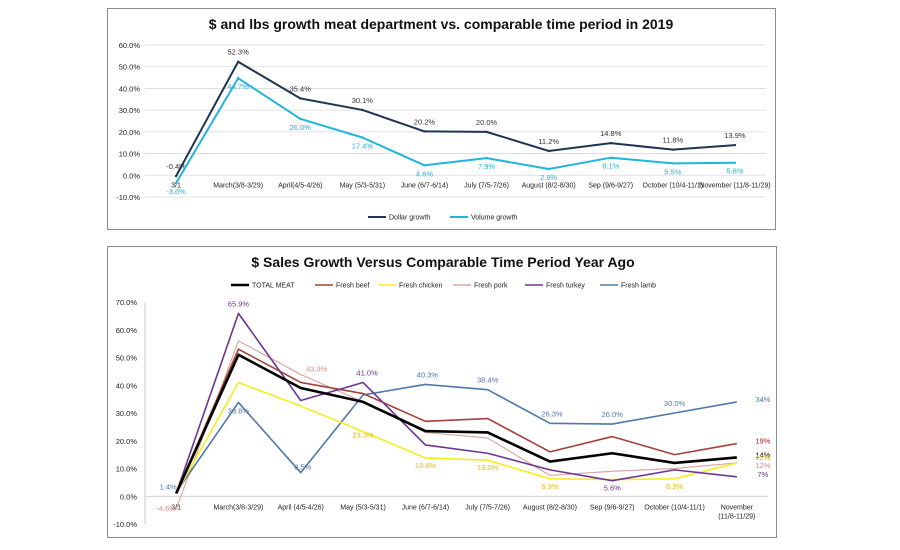  What do you see at coordinates (239, 52) in the screenshot?
I see `chart1-data-label: 52.3%` at bounding box center [239, 52].